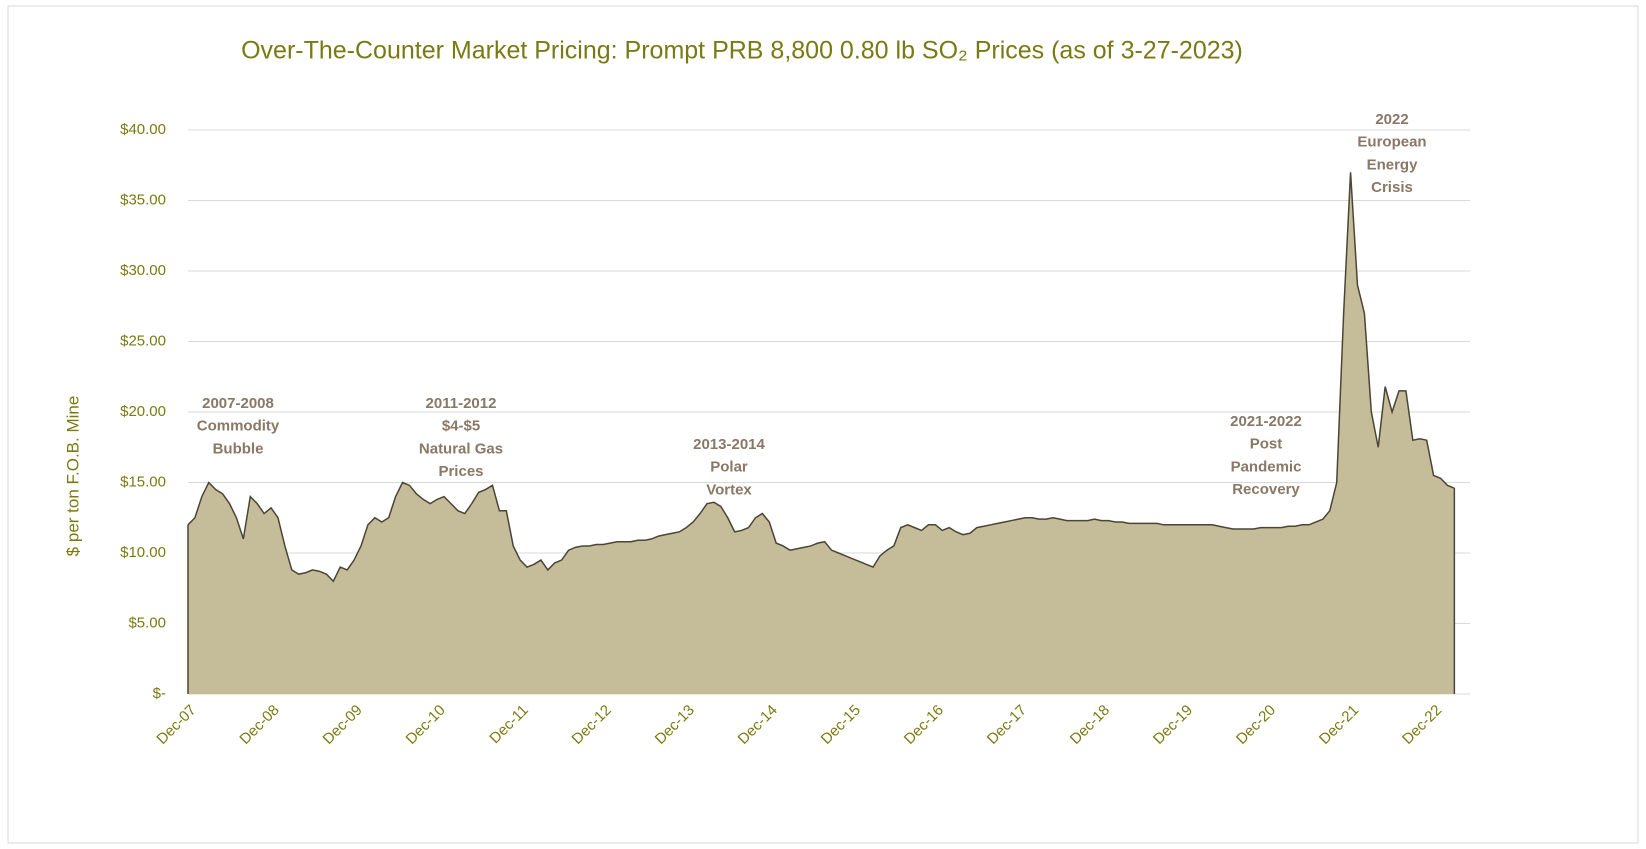 The width and height of the screenshot is (1646, 849). Describe the element at coordinates (729, 444) in the screenshot. I see `annotation: 2013-2014` at that location.